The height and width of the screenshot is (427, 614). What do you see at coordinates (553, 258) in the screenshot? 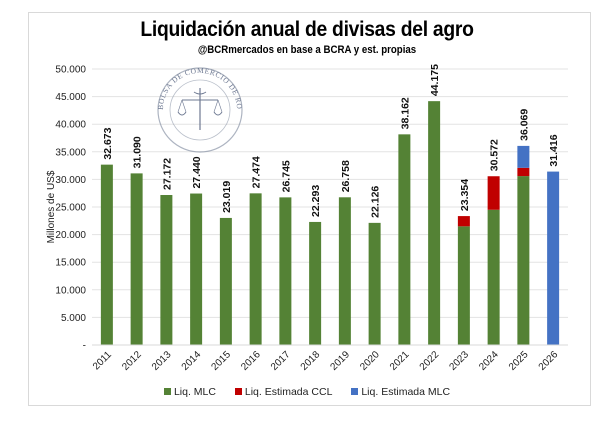
I see `bar-liq-estimada-mlc-2026` at bounding box center [553, 258].